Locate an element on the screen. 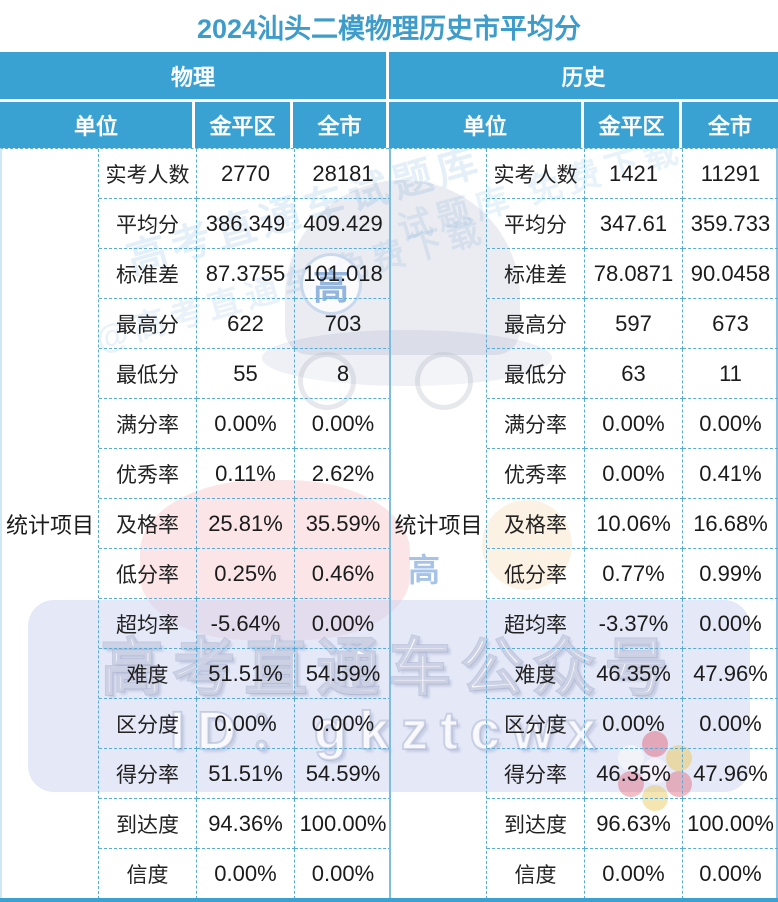 This screenshot has height=902, width=778. district-value-cell: 25.81% is located at coordinates (246, 524).